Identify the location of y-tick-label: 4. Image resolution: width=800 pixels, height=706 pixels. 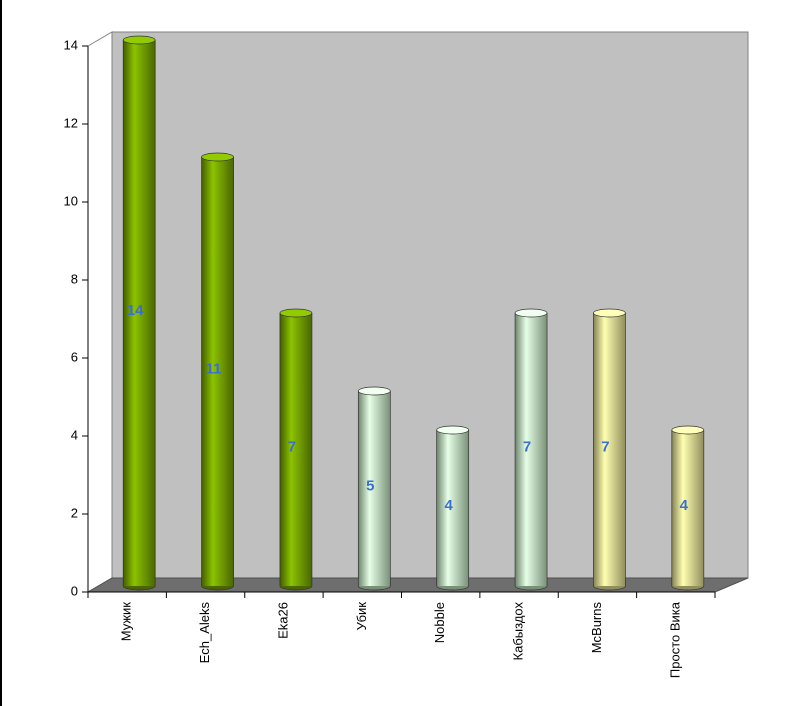
(74, 434).